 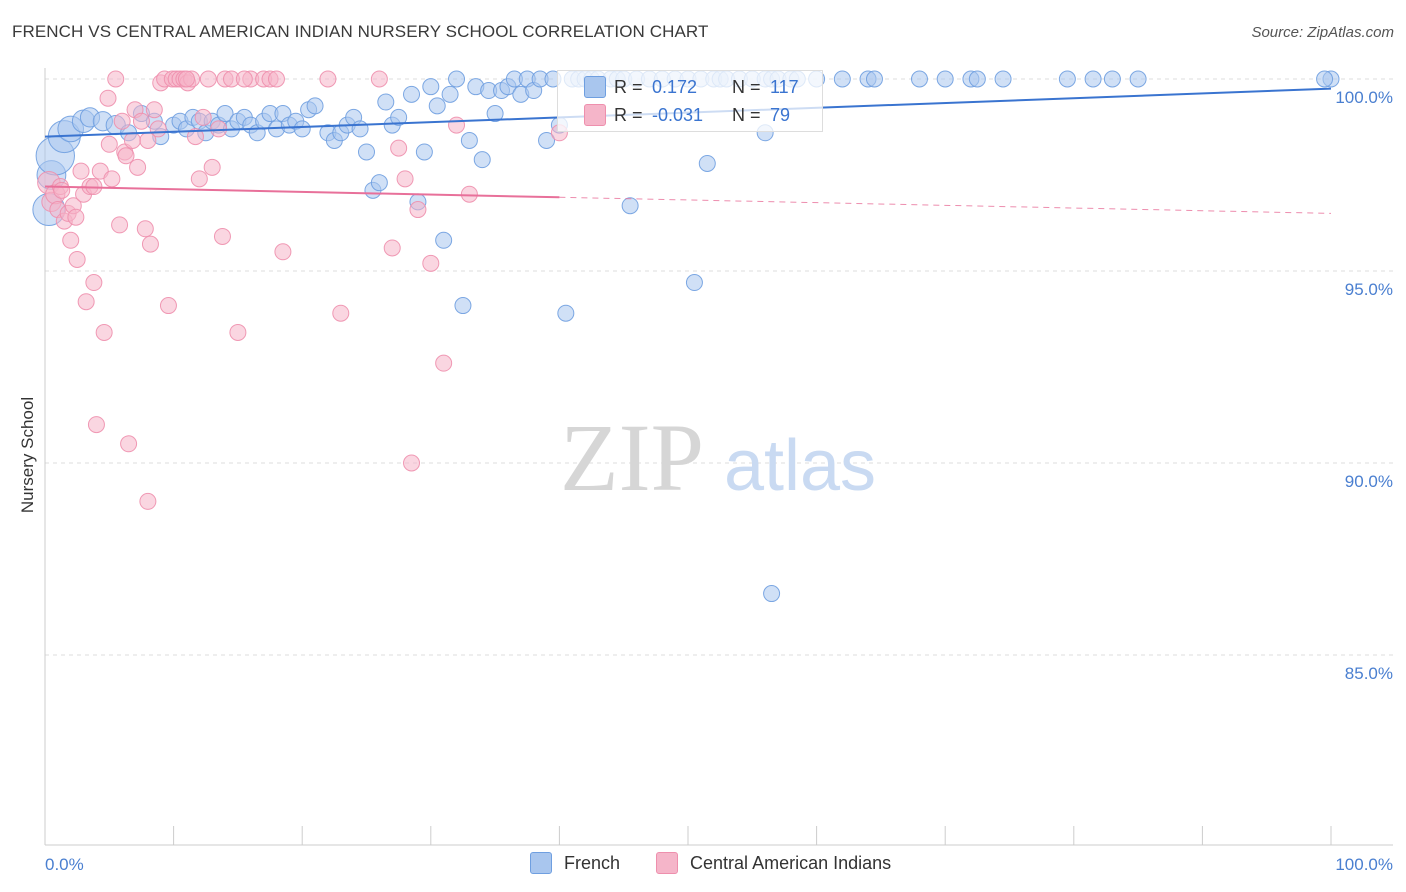 I want to click on watermark-zip: ZIP, so click(x=632, y=457).